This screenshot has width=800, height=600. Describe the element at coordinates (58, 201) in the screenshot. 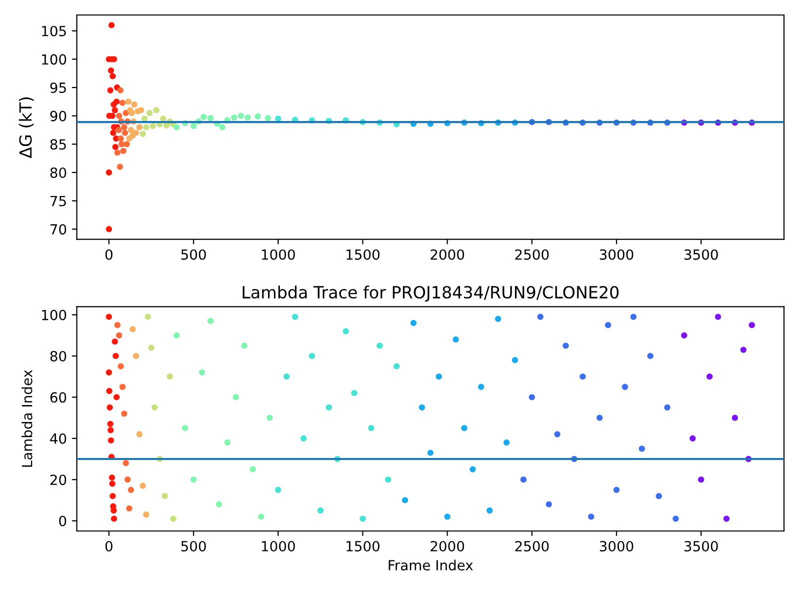

I see `y-tick-label: 75` at that location.